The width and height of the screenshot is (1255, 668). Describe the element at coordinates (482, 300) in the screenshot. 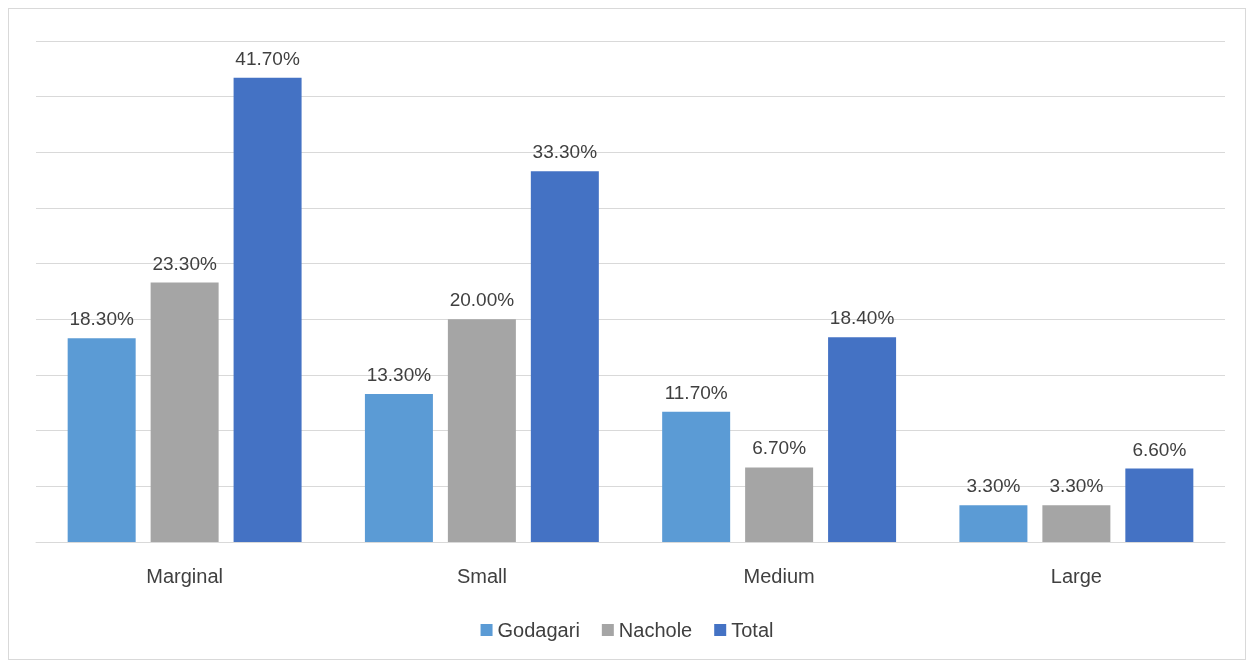

I see `data-label: 20.00%` at that location.